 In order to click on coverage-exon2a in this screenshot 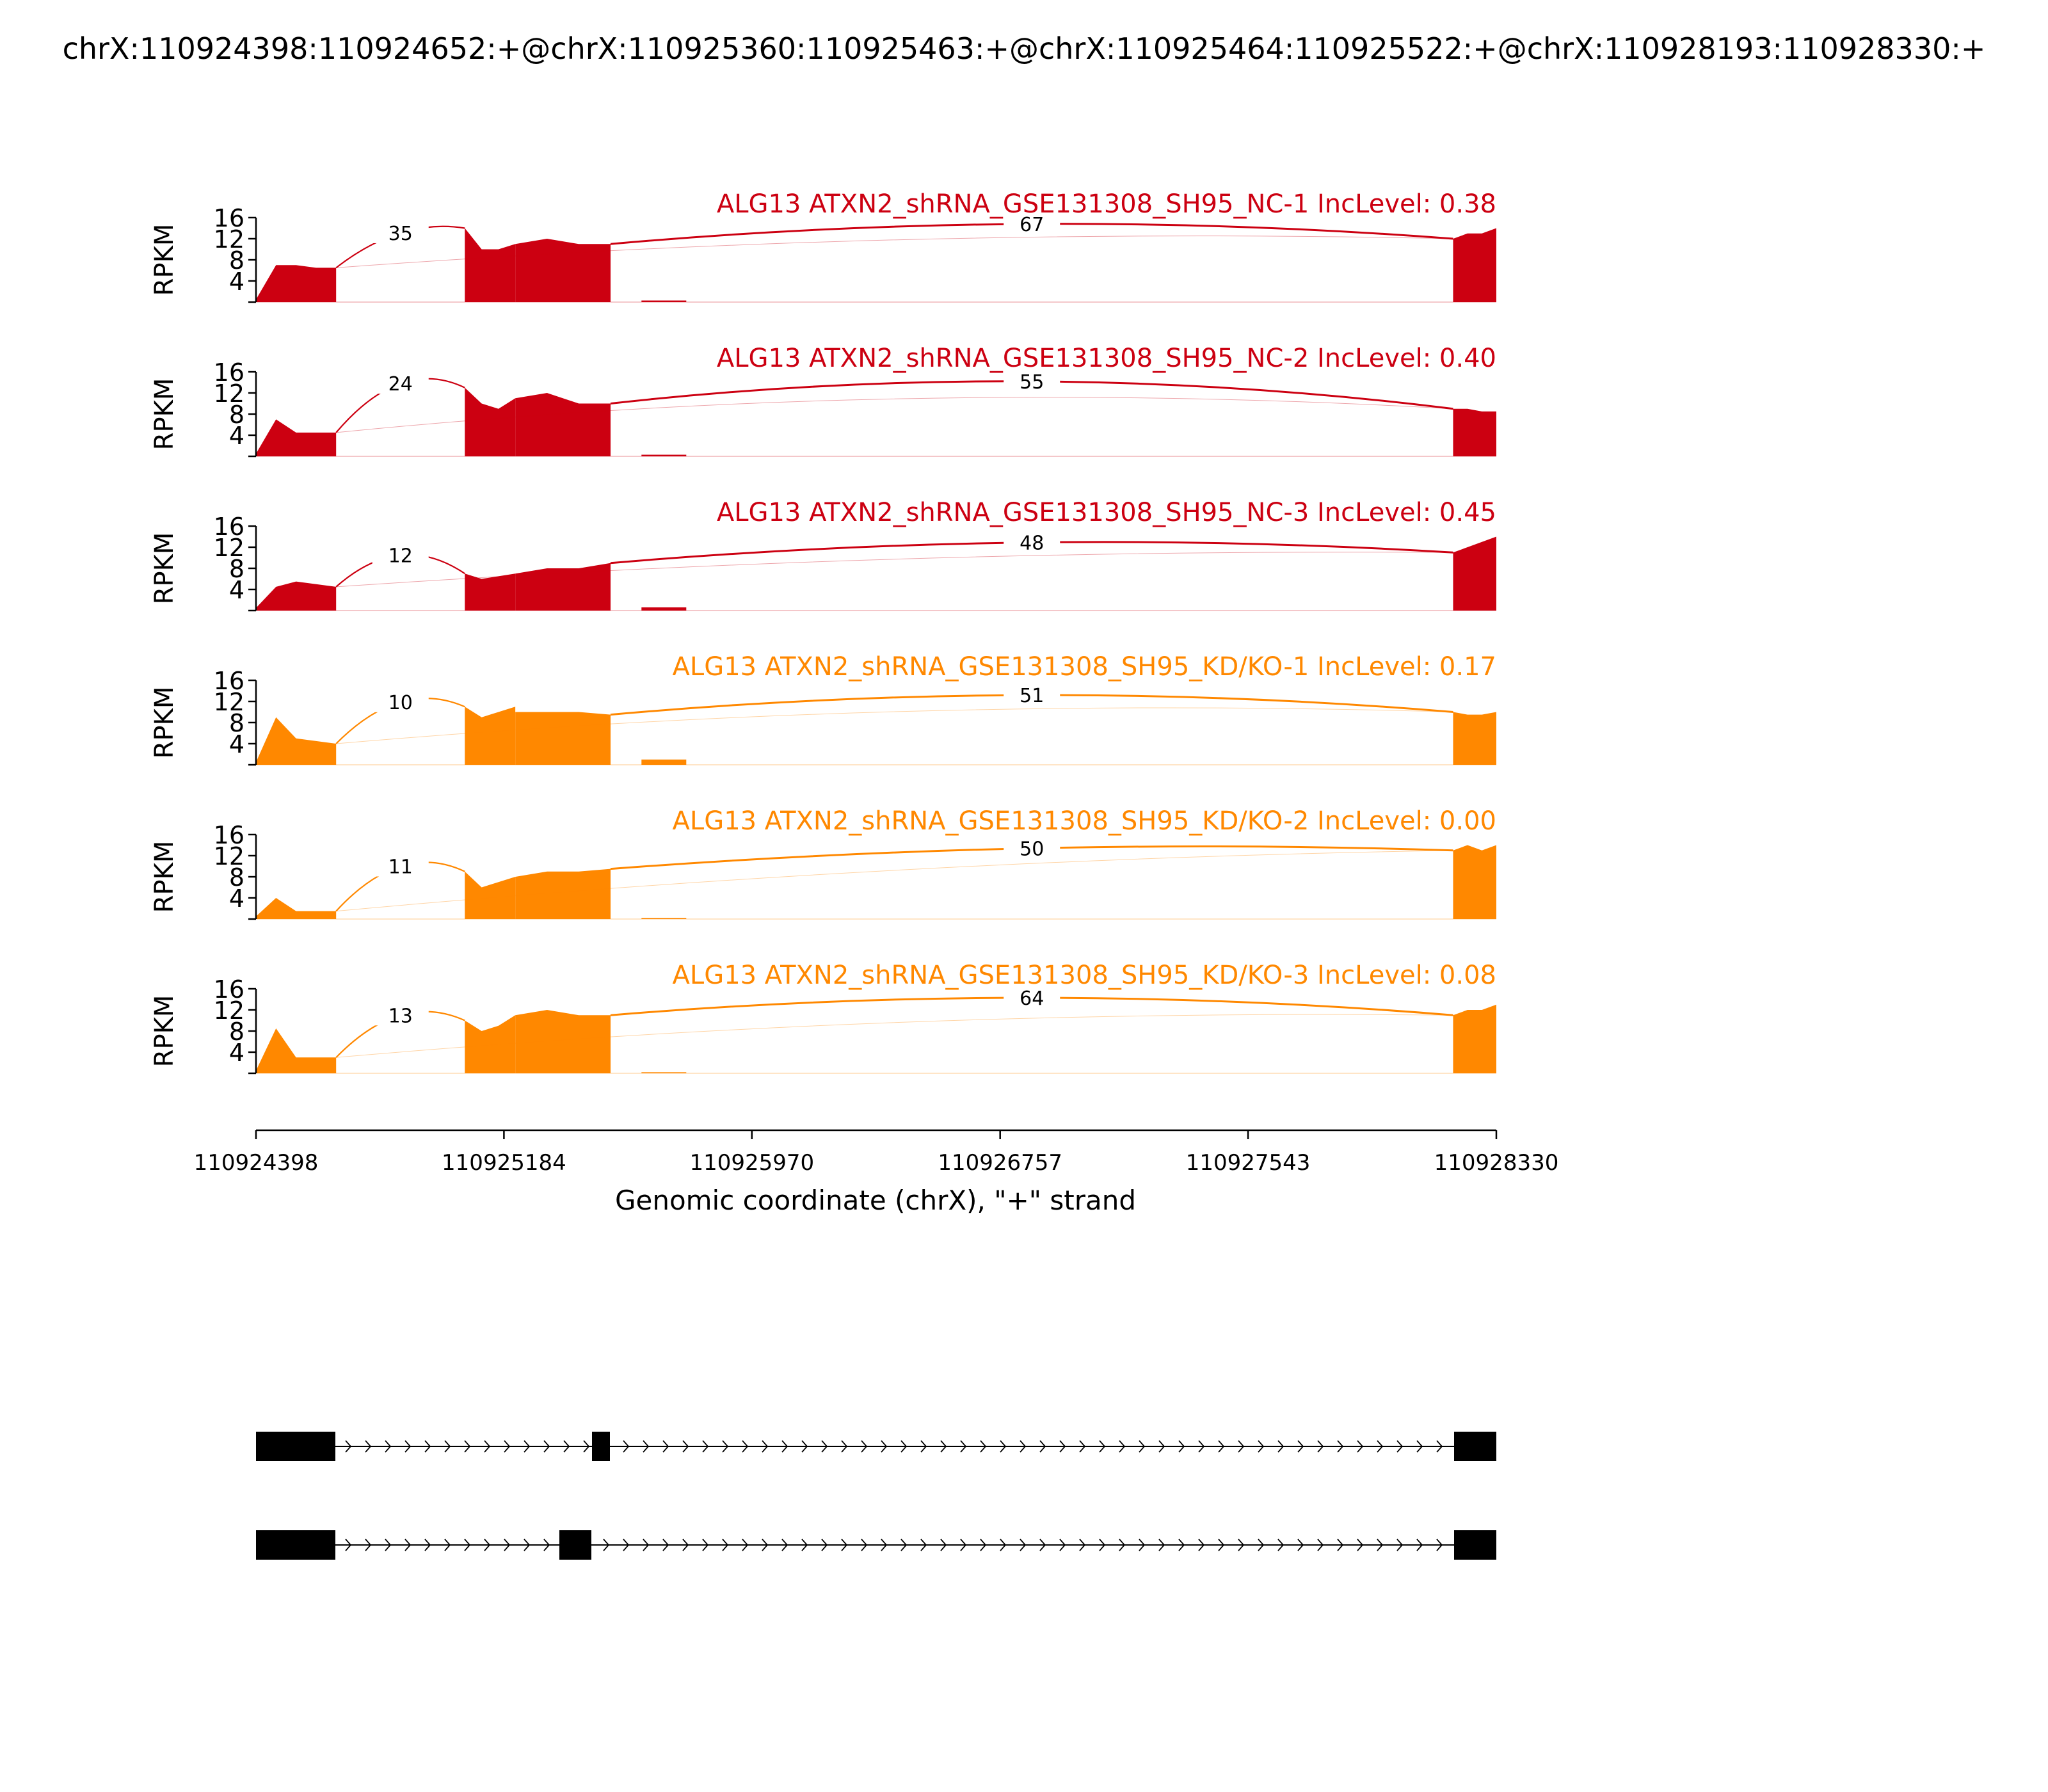, I will do `click(490, 736)`.